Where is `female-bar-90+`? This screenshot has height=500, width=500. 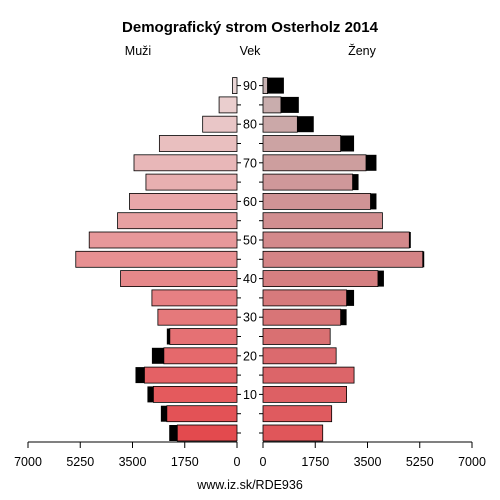 female-bar-90+ is located at coordinates (265, 85).